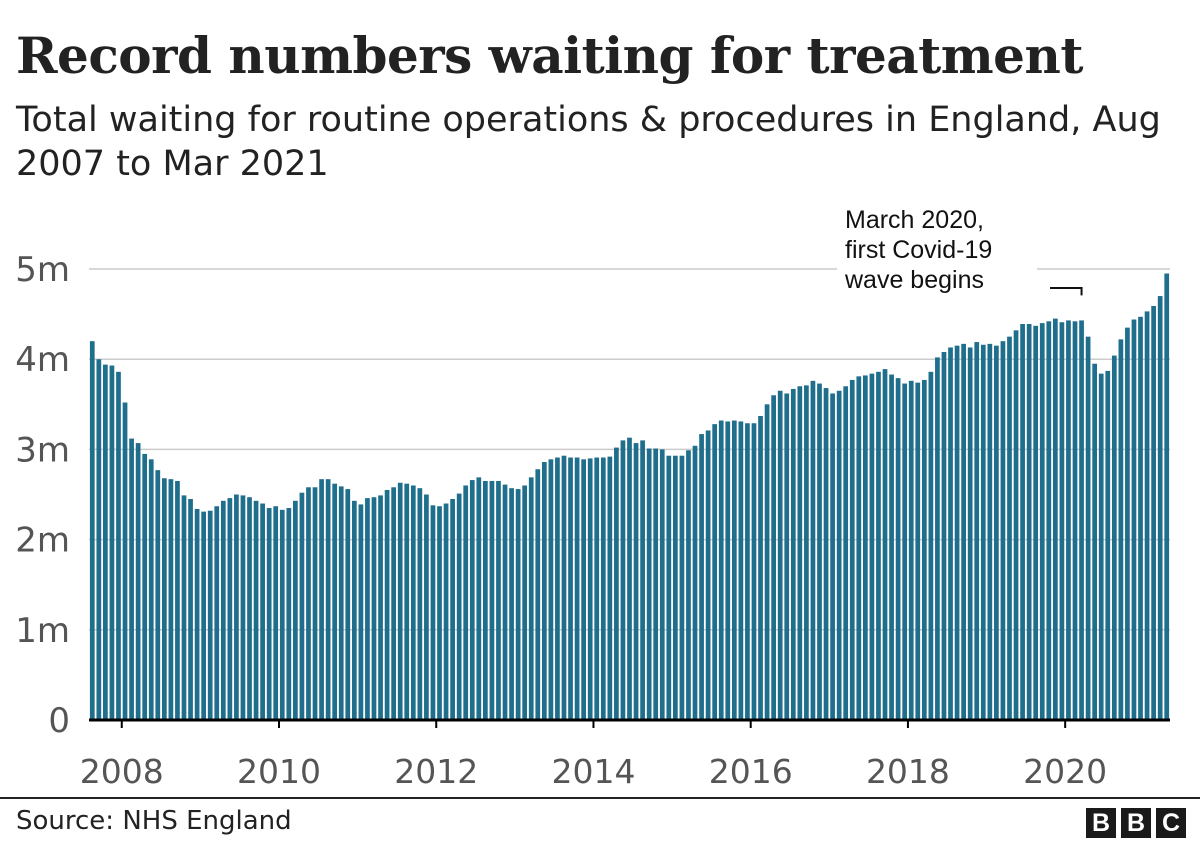 The width and height of the screenshot is (1200, 844). I want to click on x-tick-label: 2014, so click(593, 771).